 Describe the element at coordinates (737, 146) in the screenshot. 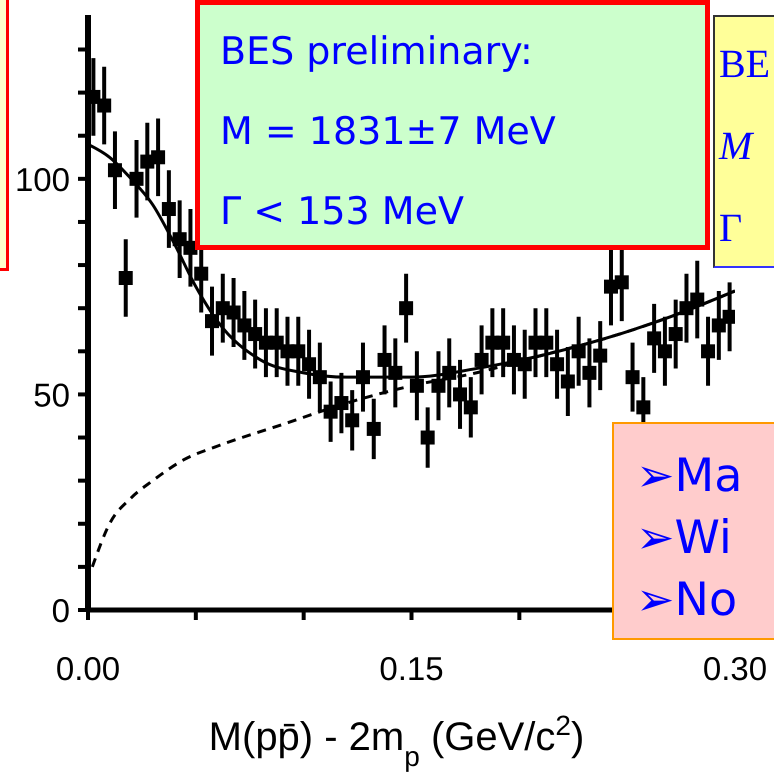

I see `annotation: M` at that location.